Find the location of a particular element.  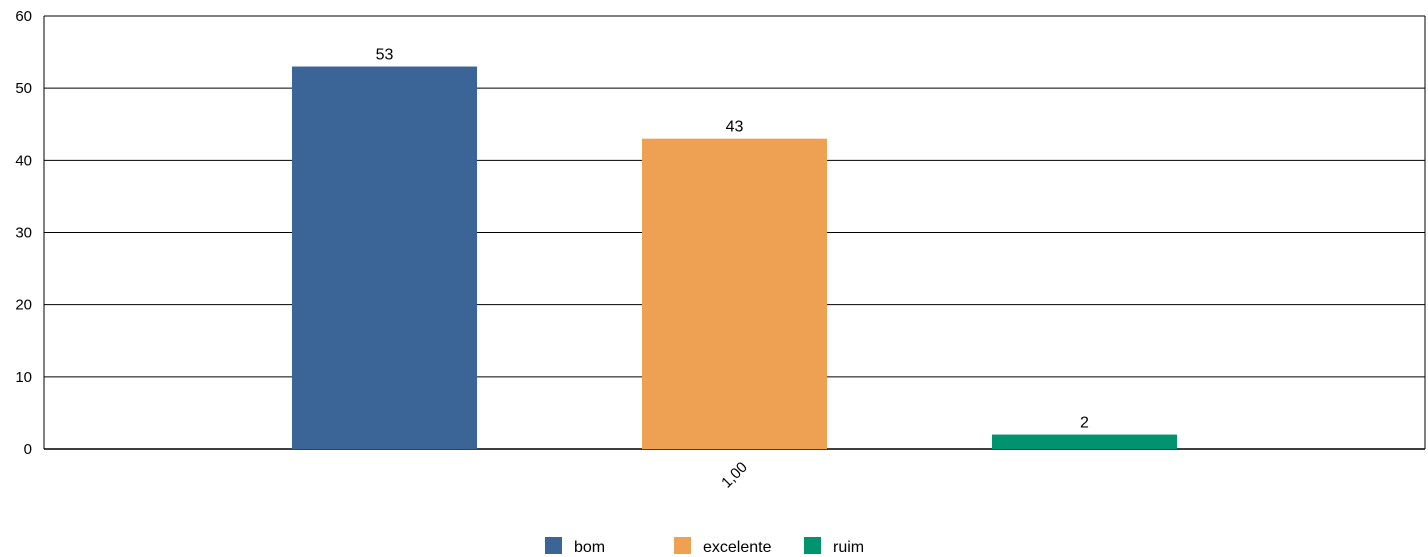

legend-swatch-excelente is located at coordinates (682, 545).